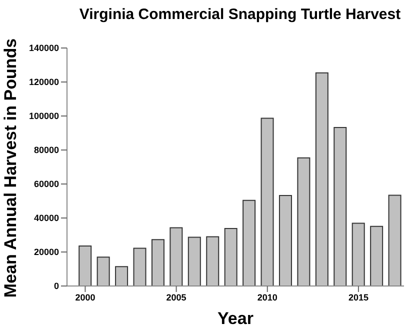  Describe the element at coordinates (46, 150) in the screenshot. I see `y-tick-label: 80000` at that location.